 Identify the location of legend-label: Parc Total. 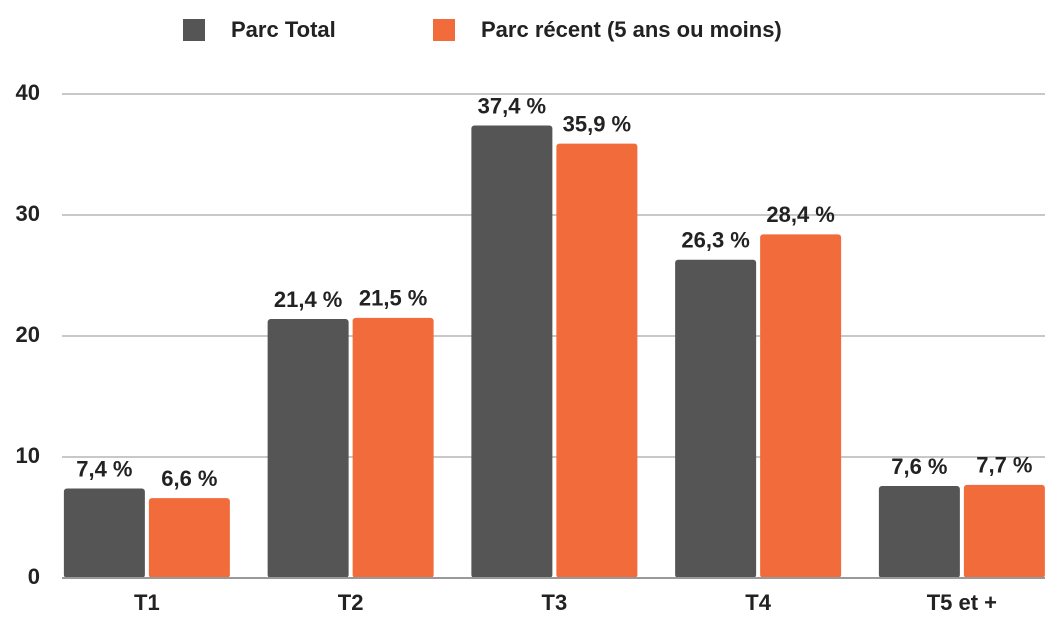
(283, 29).